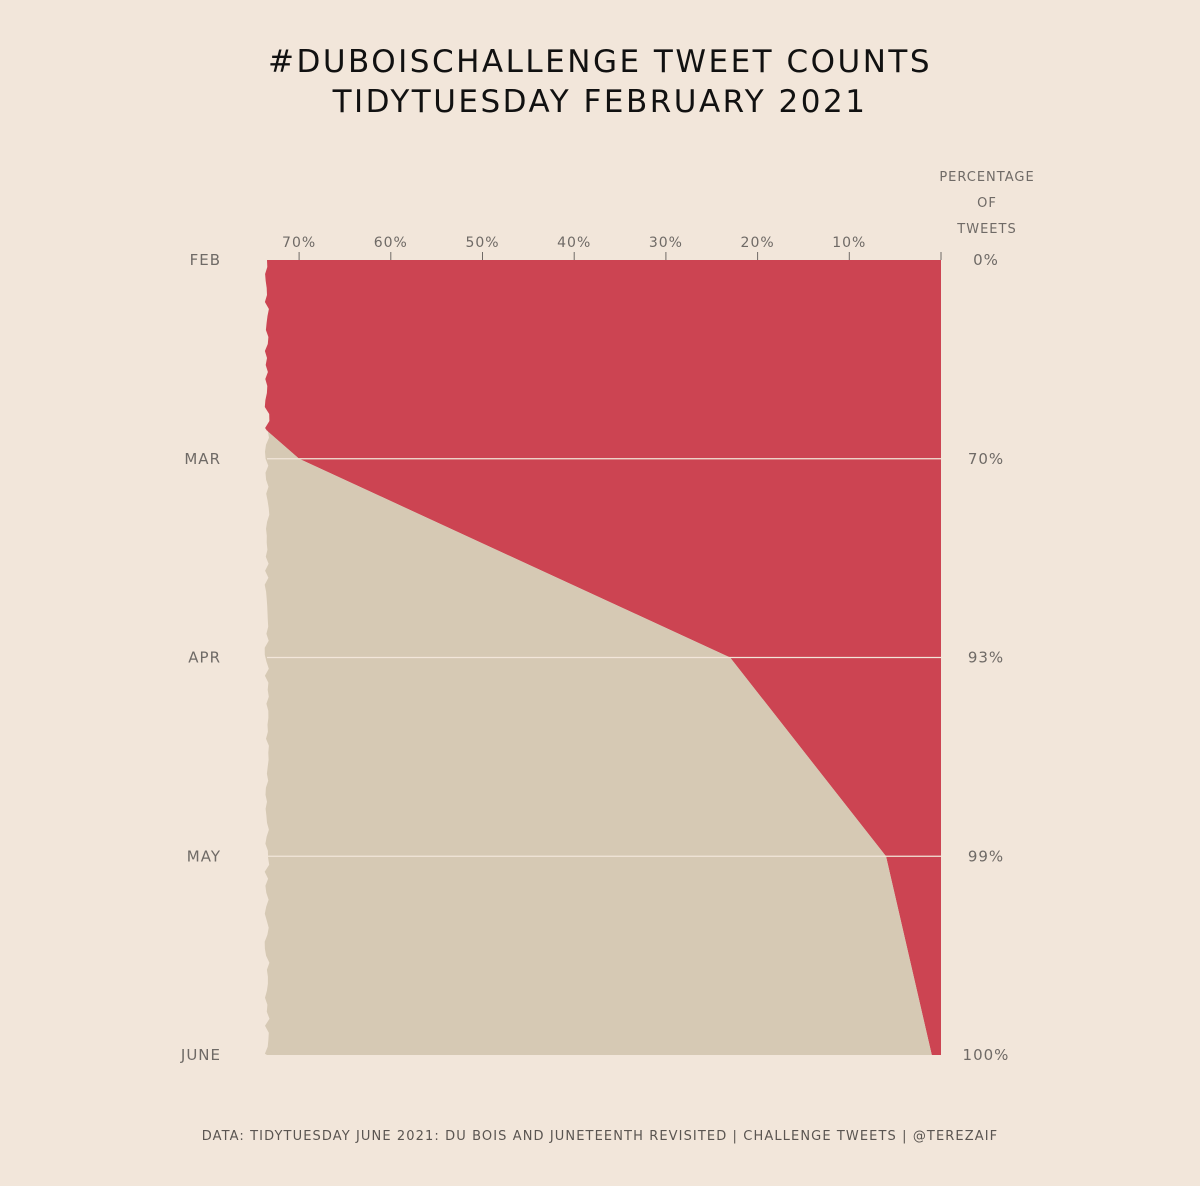 The width and height of the screenshot is (1200, 1186). Describe the element at coordinates (986, 658) in the screenshot. I see `cumulative-percent-label: 93%` at that location.